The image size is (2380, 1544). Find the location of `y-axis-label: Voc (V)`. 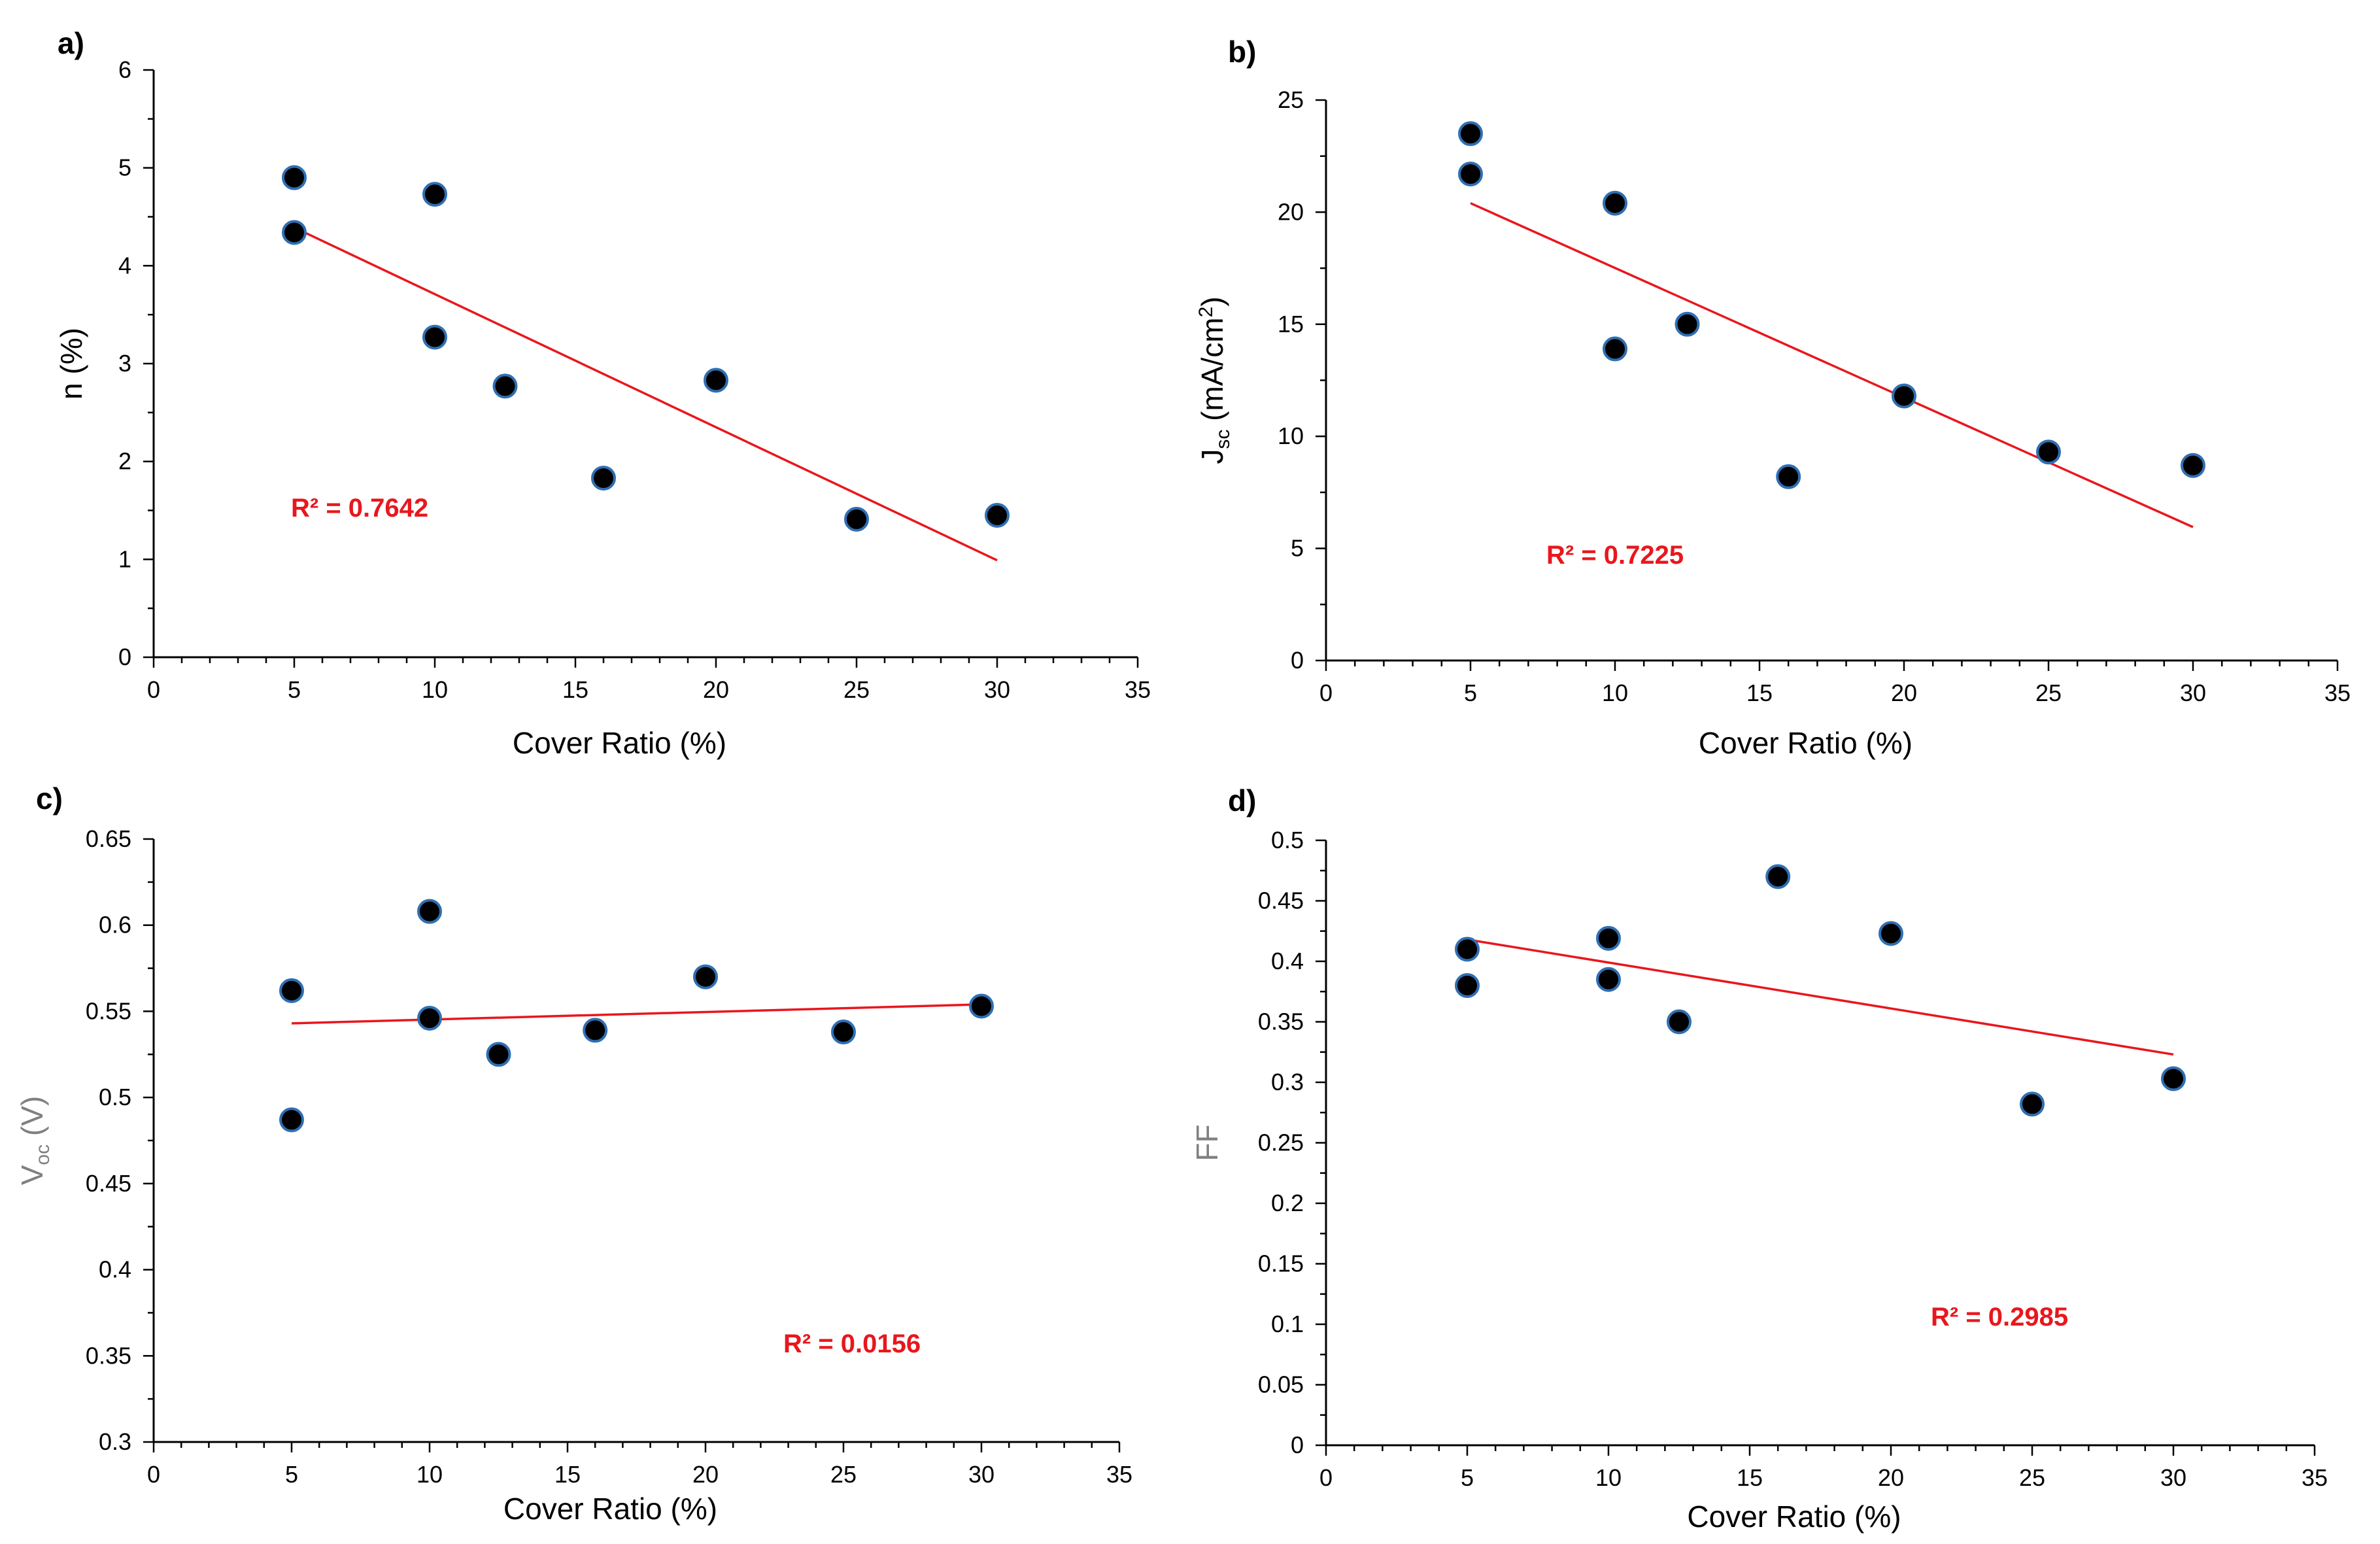

y-axis-label: Voc (V) is located at coordinates (34, 1140).